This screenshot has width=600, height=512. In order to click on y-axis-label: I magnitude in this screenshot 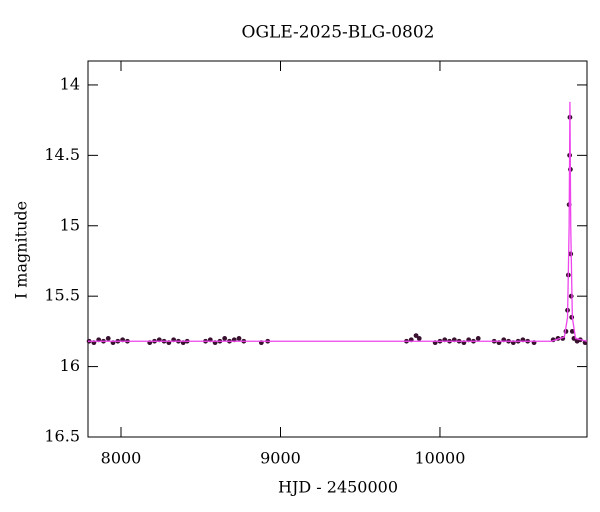, I will do `click(21, 250)`.